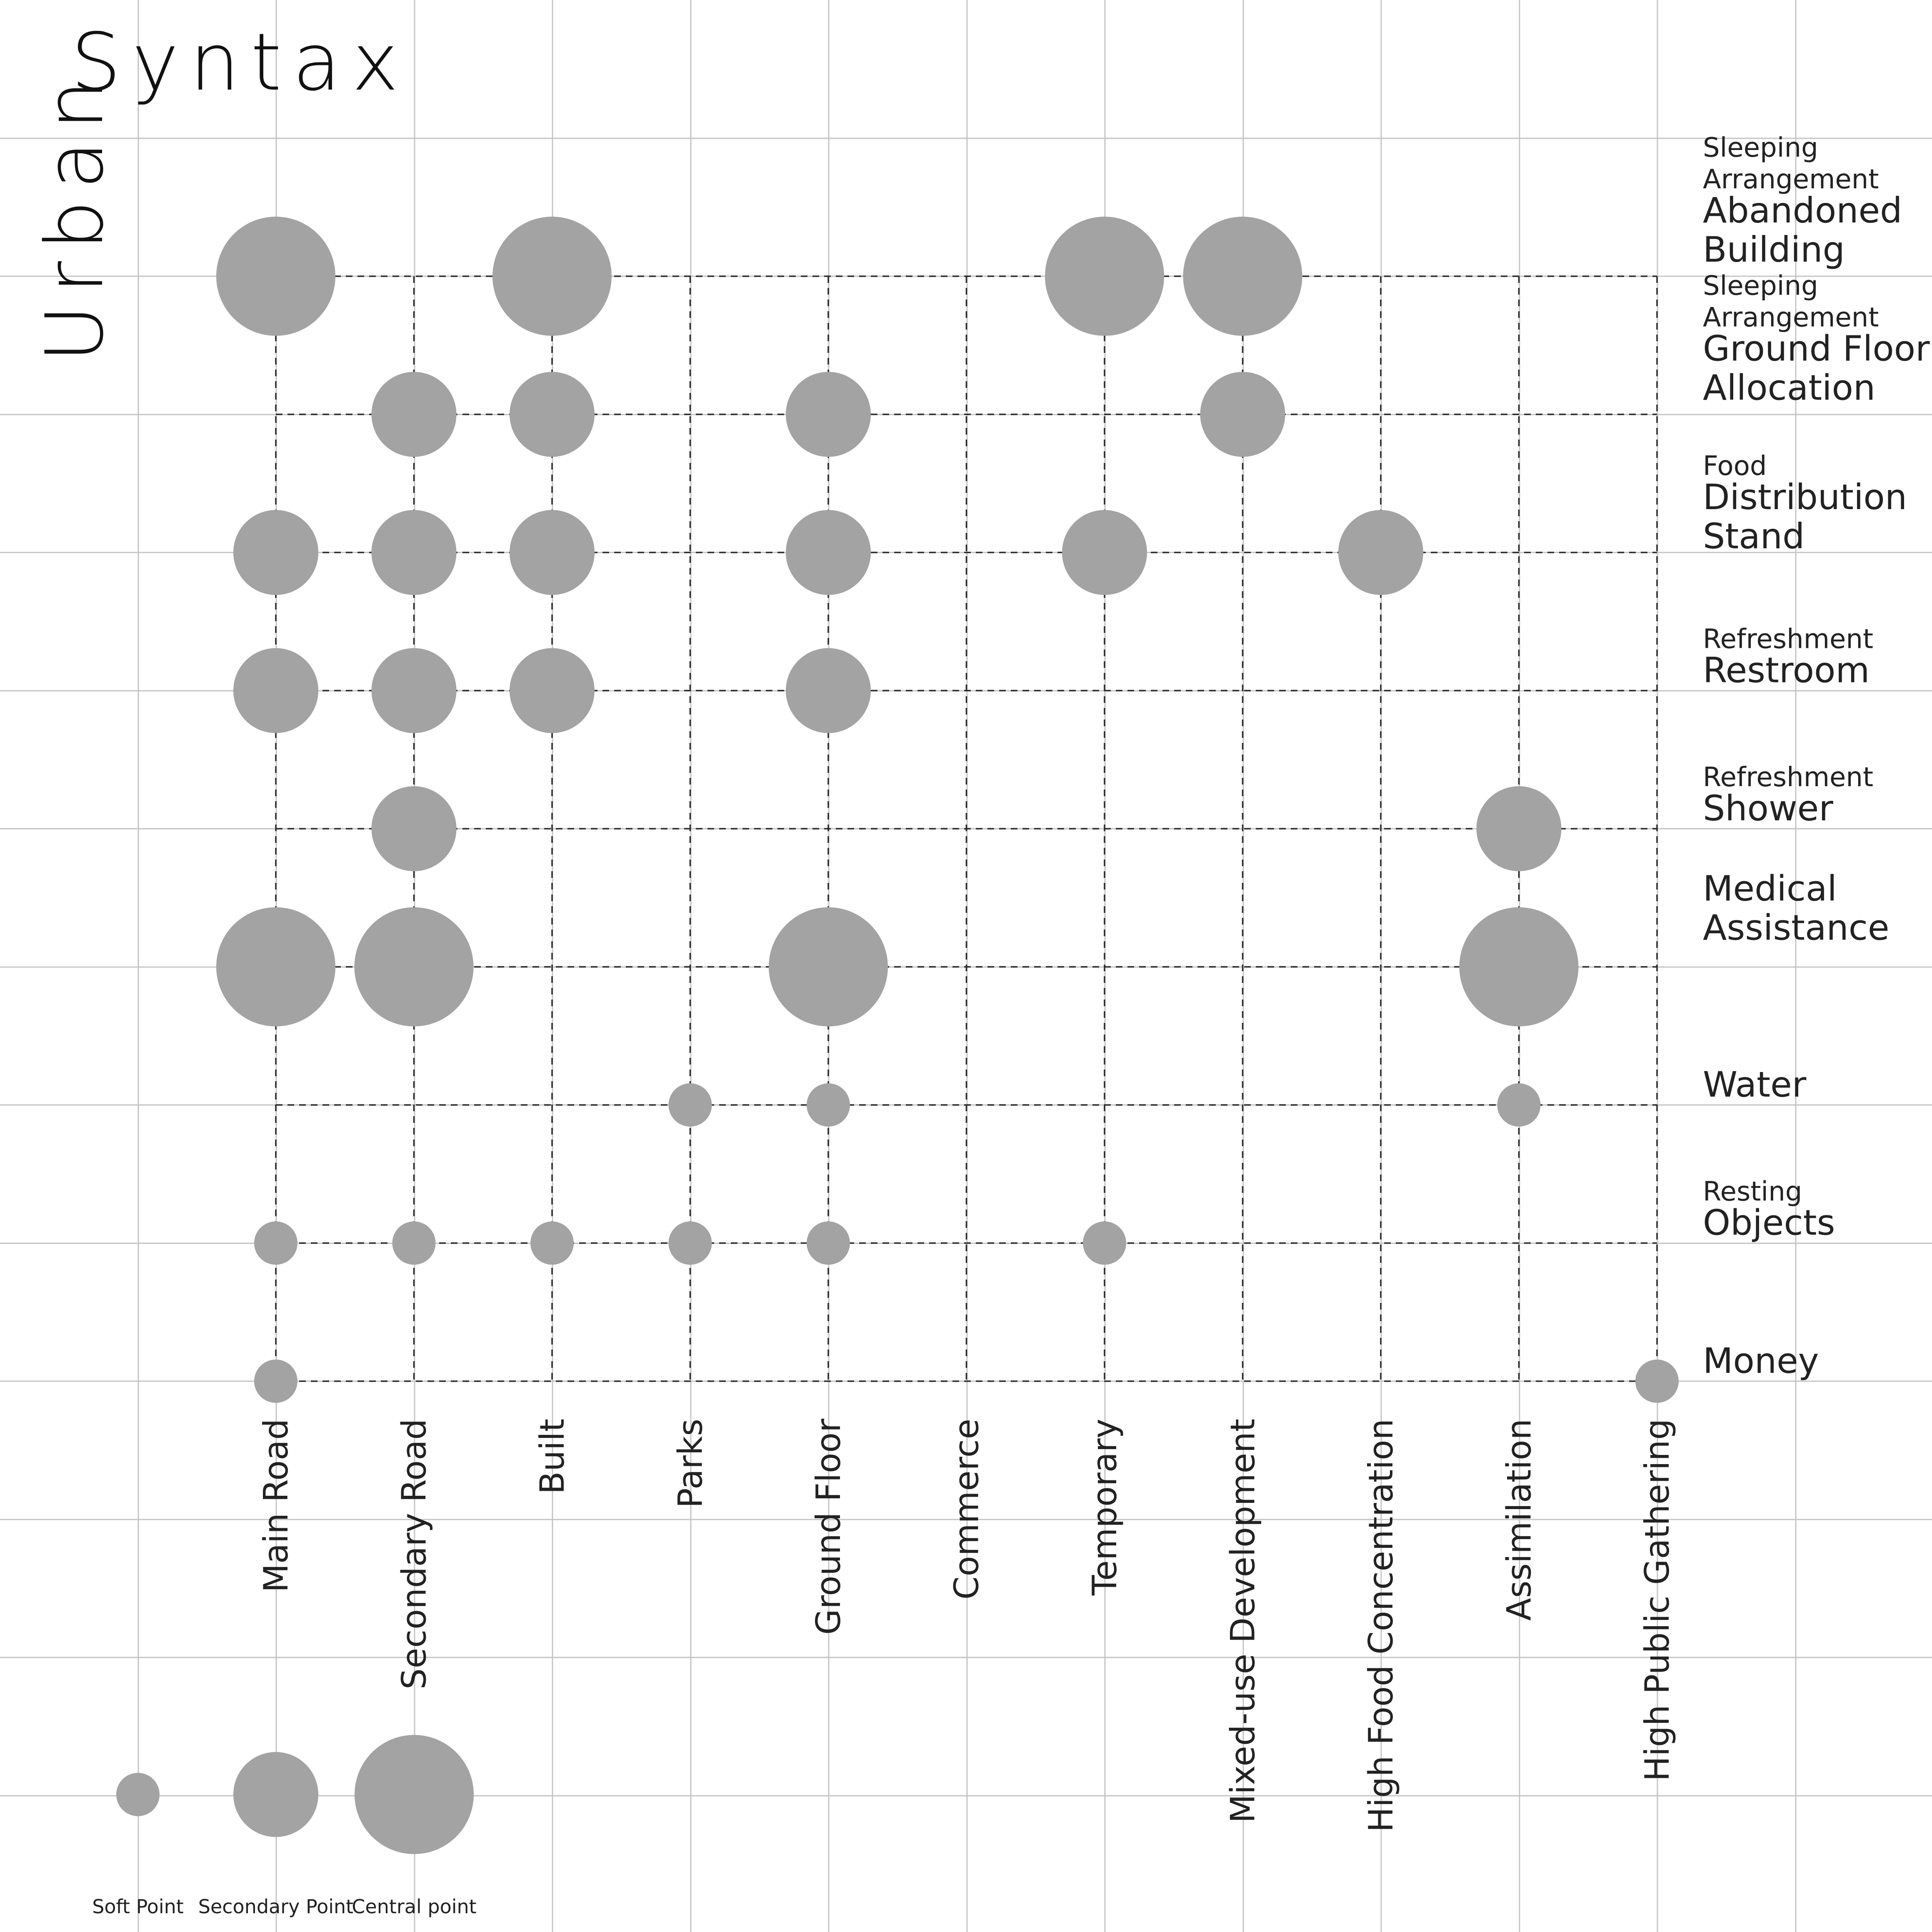 This screenshot has height=1932, width=1932. I want to click on legend-item: Secondary Point, so click(275, 1835).